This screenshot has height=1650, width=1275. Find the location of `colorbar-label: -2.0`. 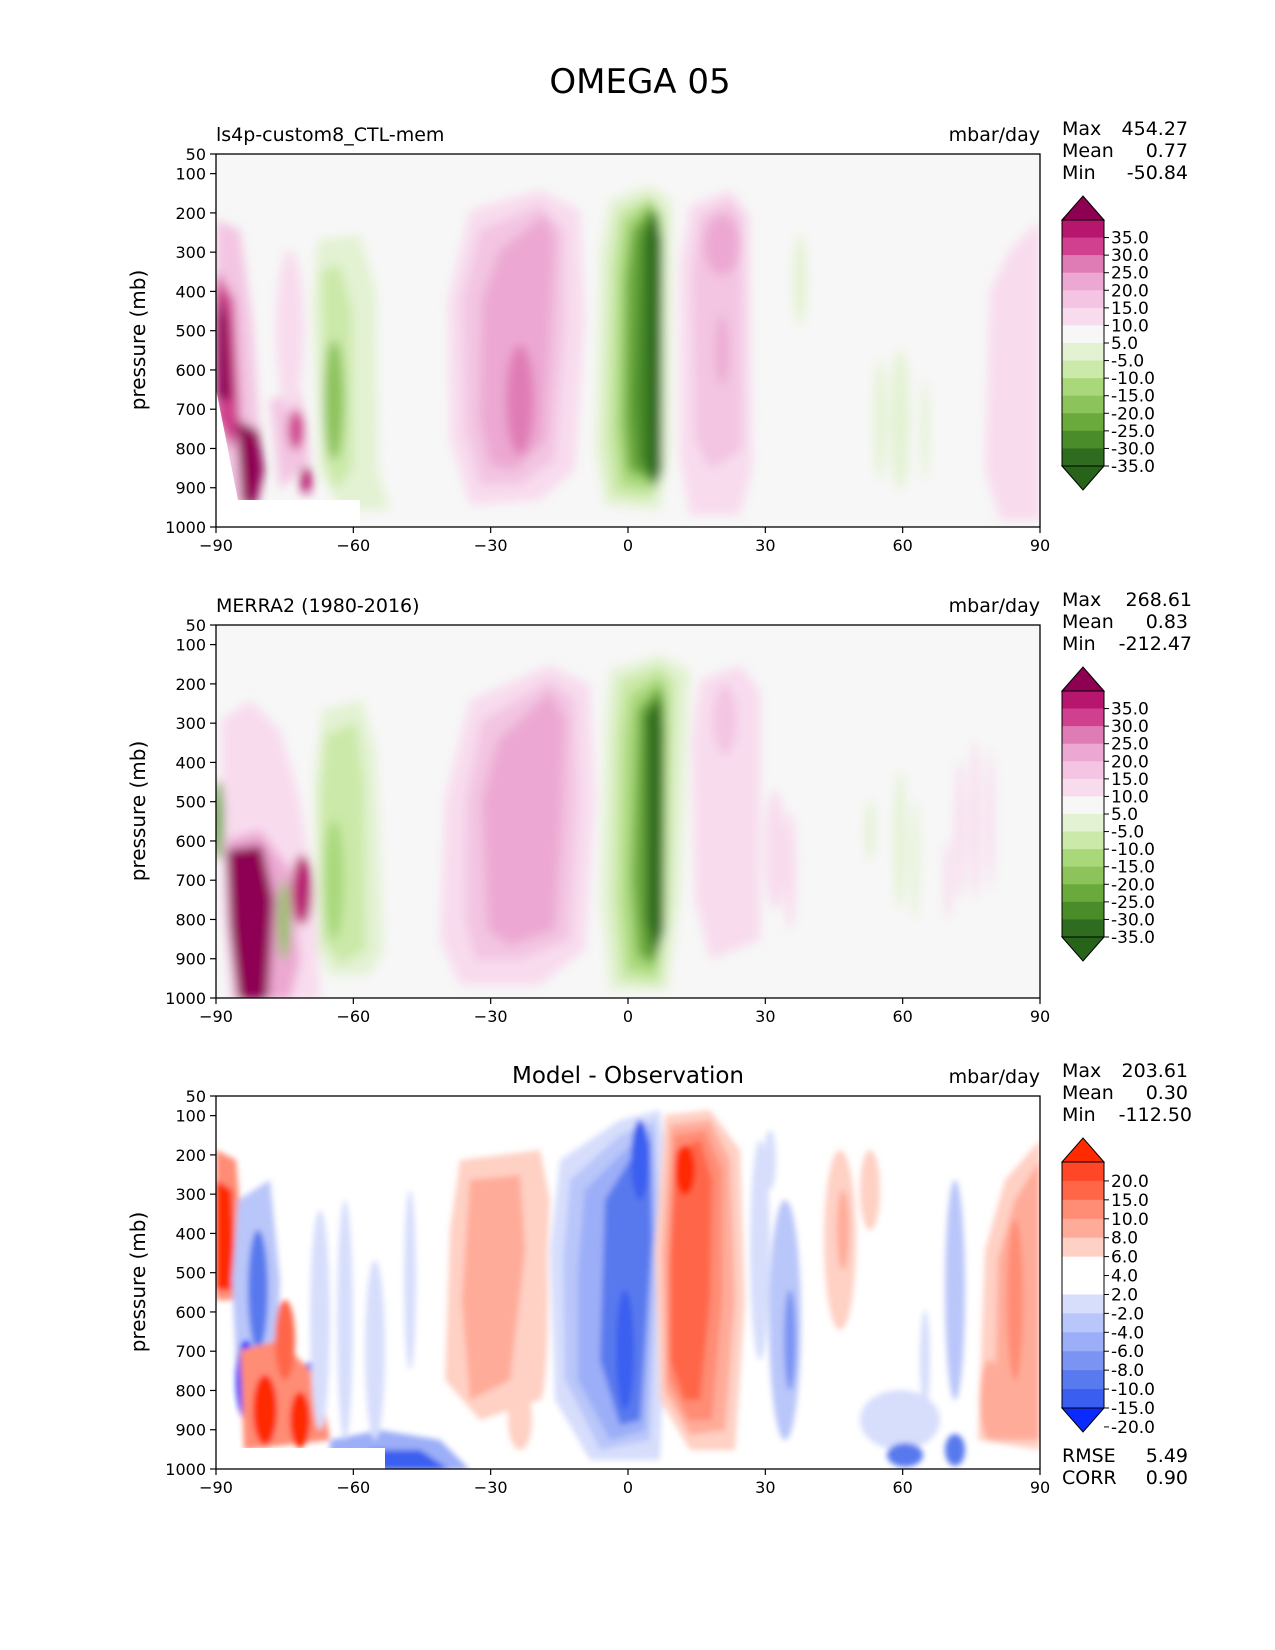

colorbar-label: -2.0 is located at coordinates (1127, 1314).